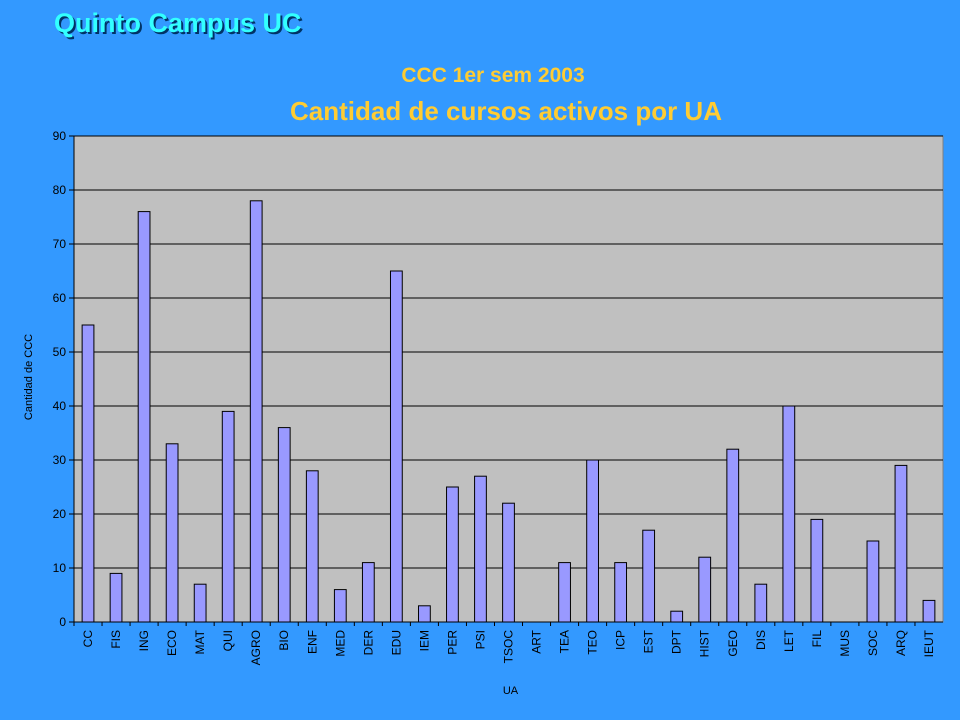 The width and height of the screenshot is (960, 720). I want to click on x-tick-label: ECO, so click(172, 643).